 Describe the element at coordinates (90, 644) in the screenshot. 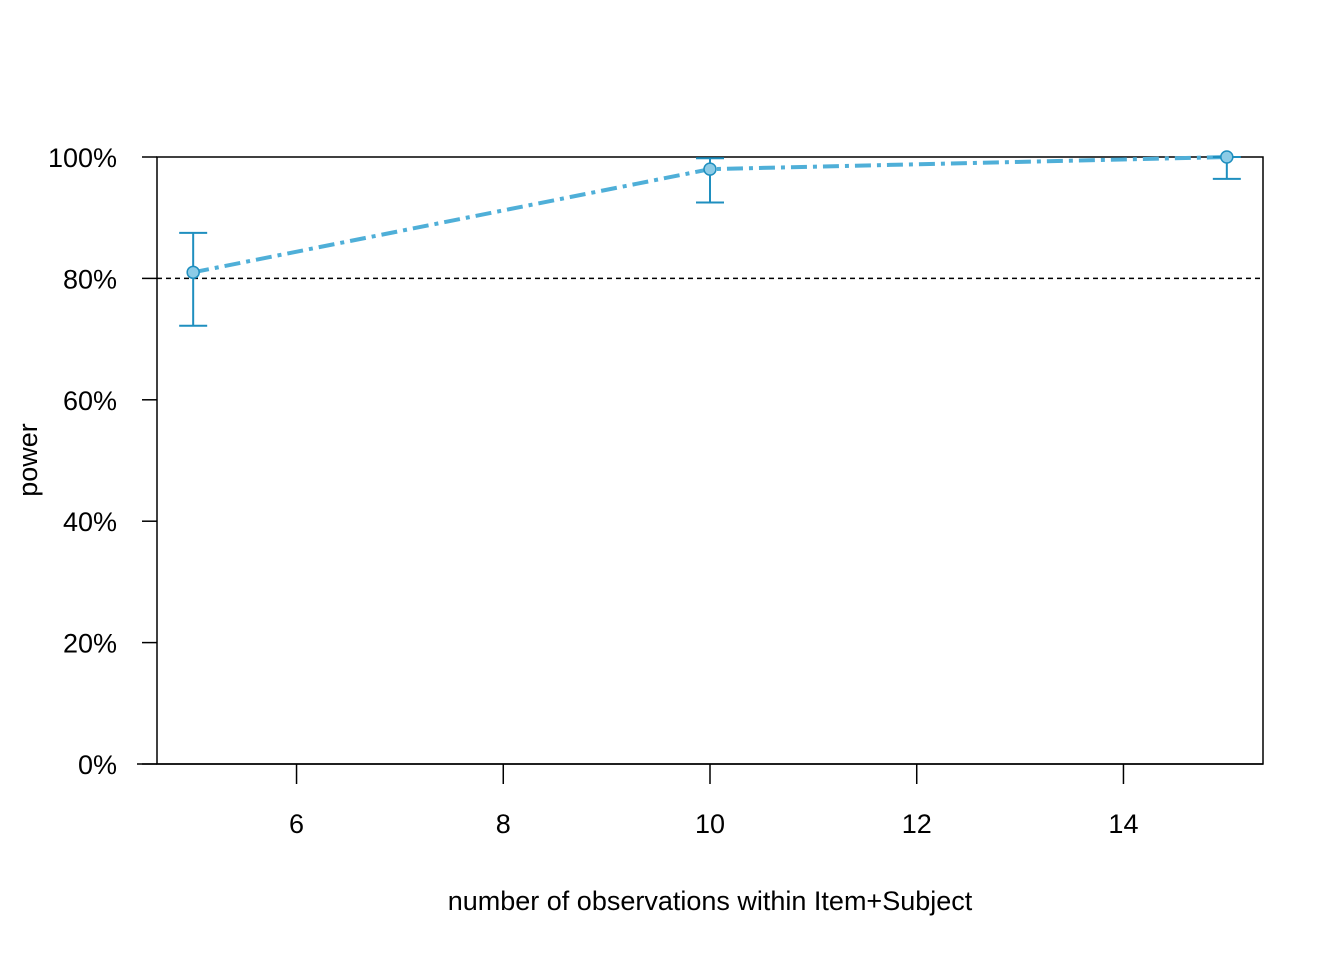

I see `y-tick-label: 20%` at that location.